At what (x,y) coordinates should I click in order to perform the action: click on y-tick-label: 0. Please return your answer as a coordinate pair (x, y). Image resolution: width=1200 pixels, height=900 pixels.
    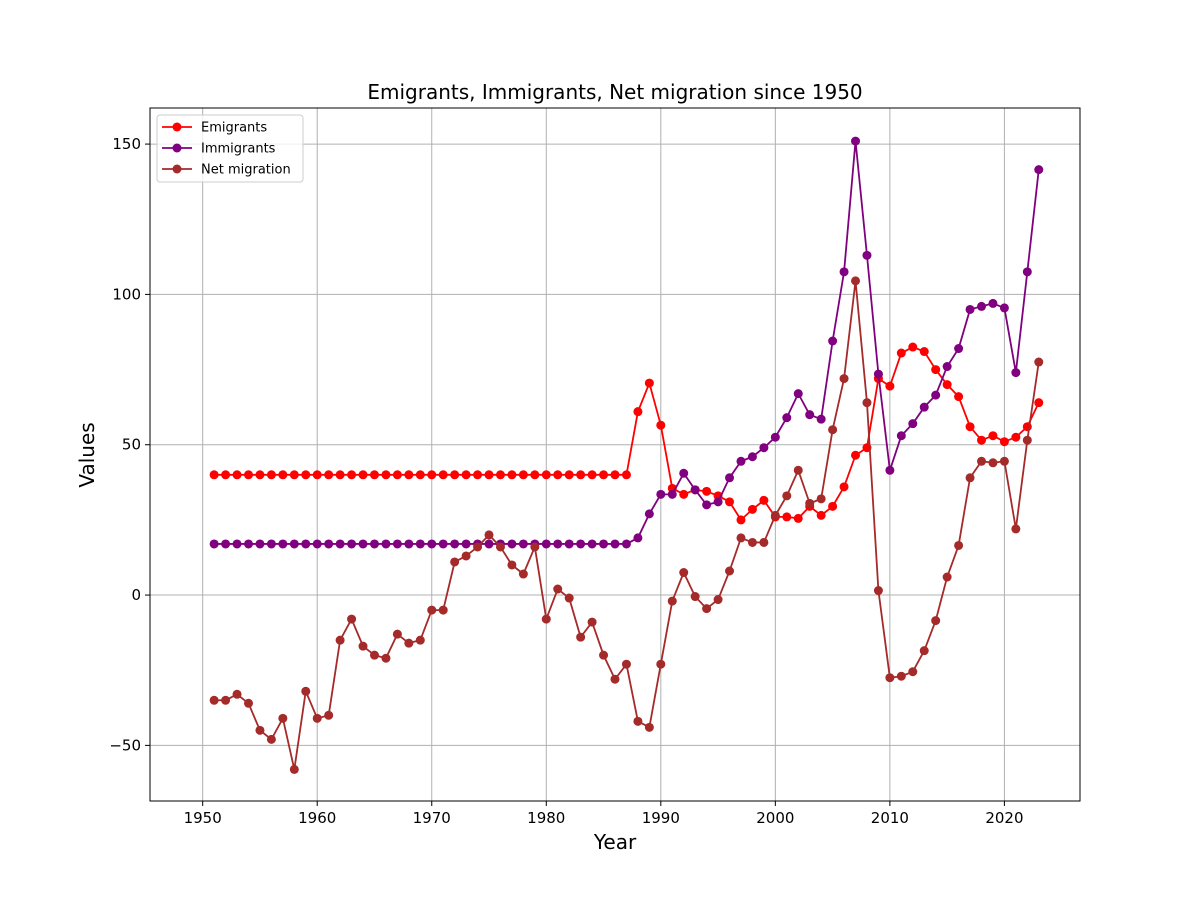
    Looking at the image, I should click on (136, 595).